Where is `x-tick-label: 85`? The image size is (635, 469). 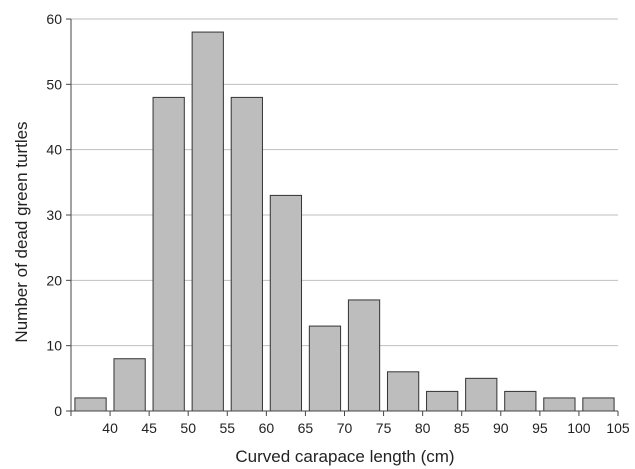 x-tick-label: 85 is located at coordinates (462, 428).